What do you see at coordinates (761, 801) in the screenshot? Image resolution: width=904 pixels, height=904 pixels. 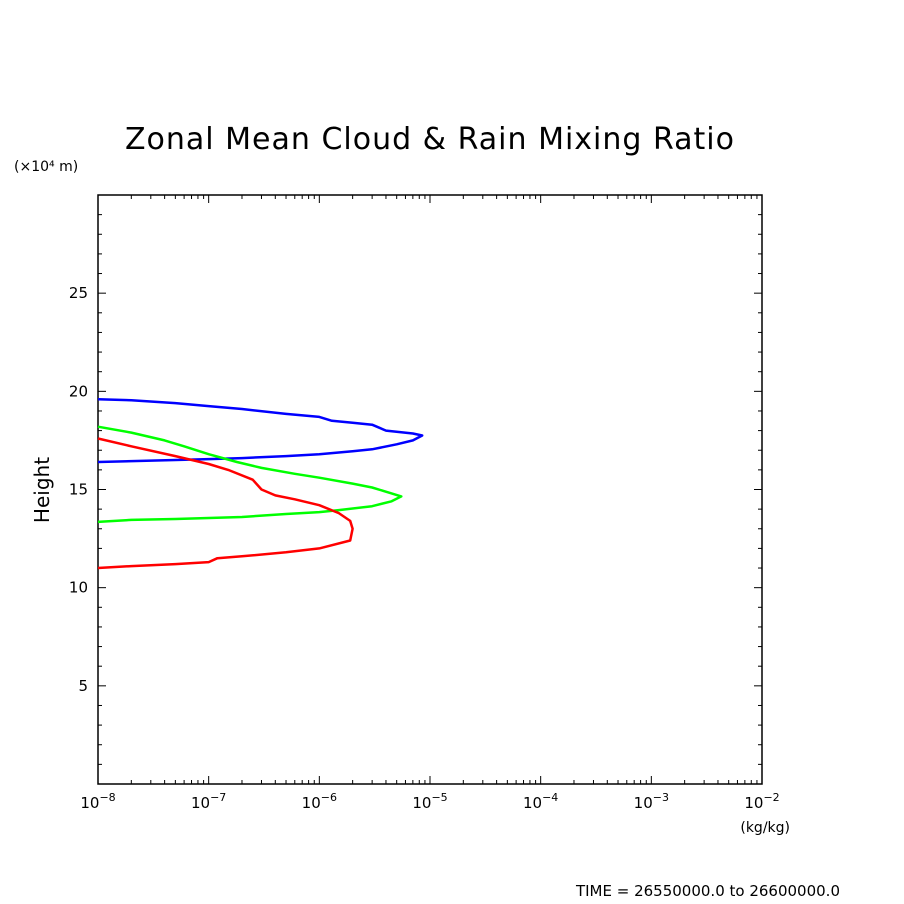 I see `x-tick-label: 10⁻²` at bounding box center [761, 801].